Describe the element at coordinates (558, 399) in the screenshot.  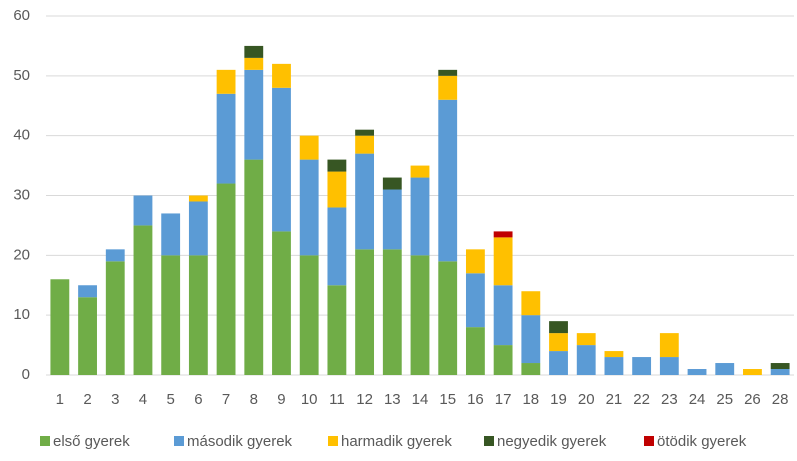
I see `x-tick-label: 19` at that location.